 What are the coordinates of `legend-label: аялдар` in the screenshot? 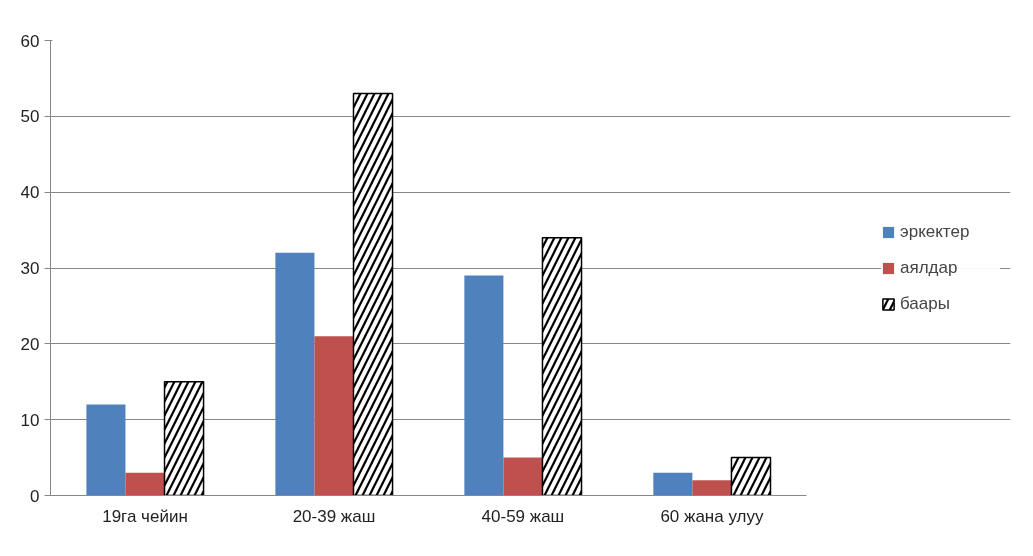 It's located at (929, 267).